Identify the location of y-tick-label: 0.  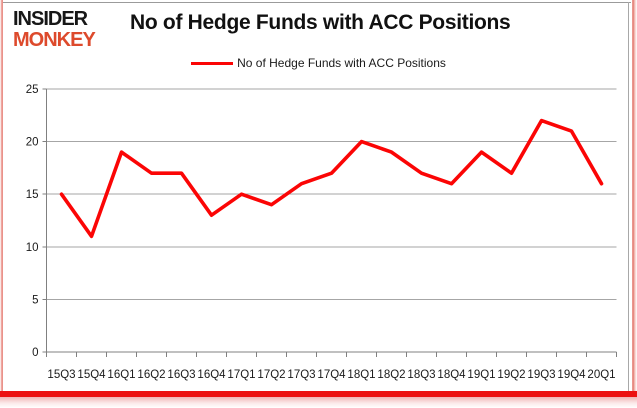
(35, 353).